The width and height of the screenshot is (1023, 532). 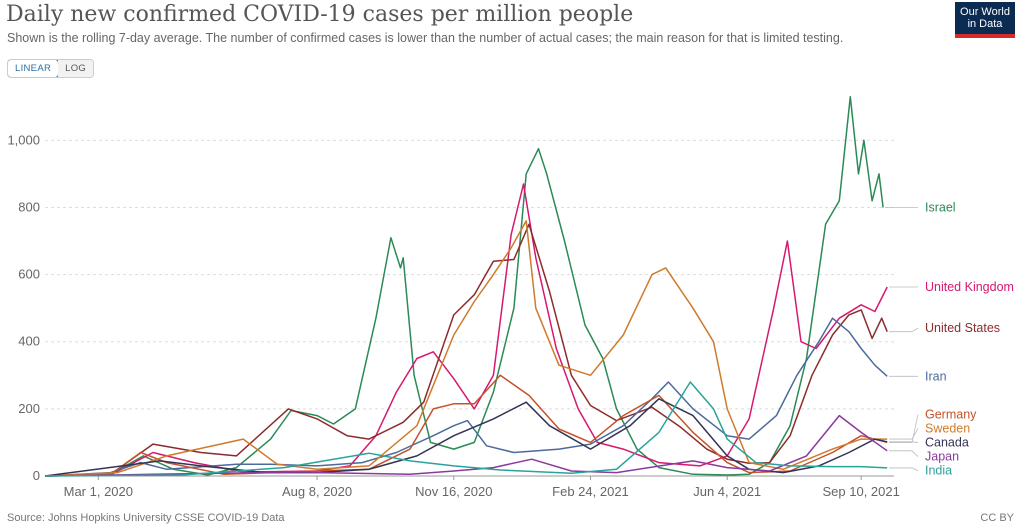 What do you see at coordinates (985, 12) in the screenshot?
I see `logo-line-1: Our World` at bounding box center [985, 12].